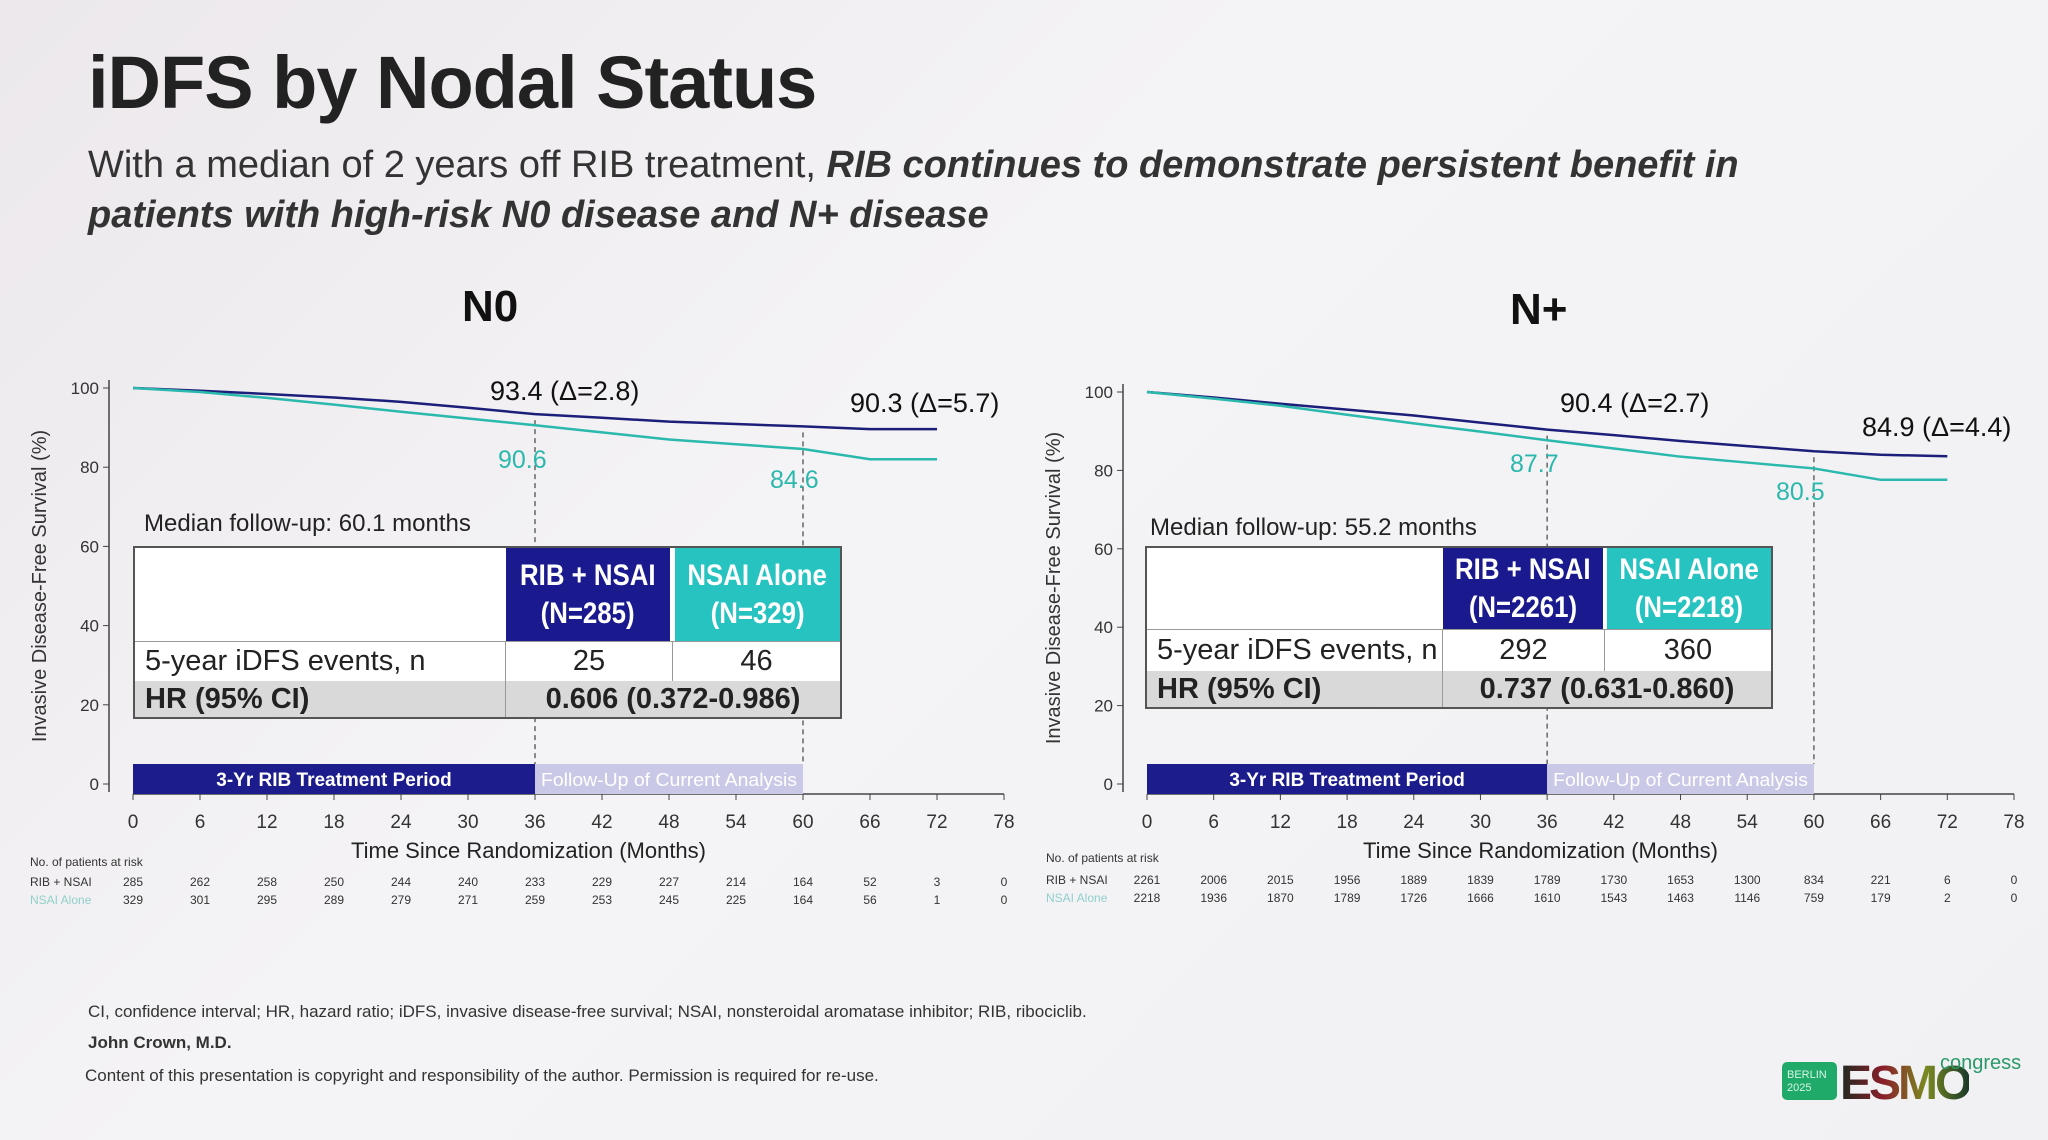  What do you see at coordinates (200, 822) in the screenshot?
I see `n0-x-tick-label: 6` at bounding box center [200, 822].